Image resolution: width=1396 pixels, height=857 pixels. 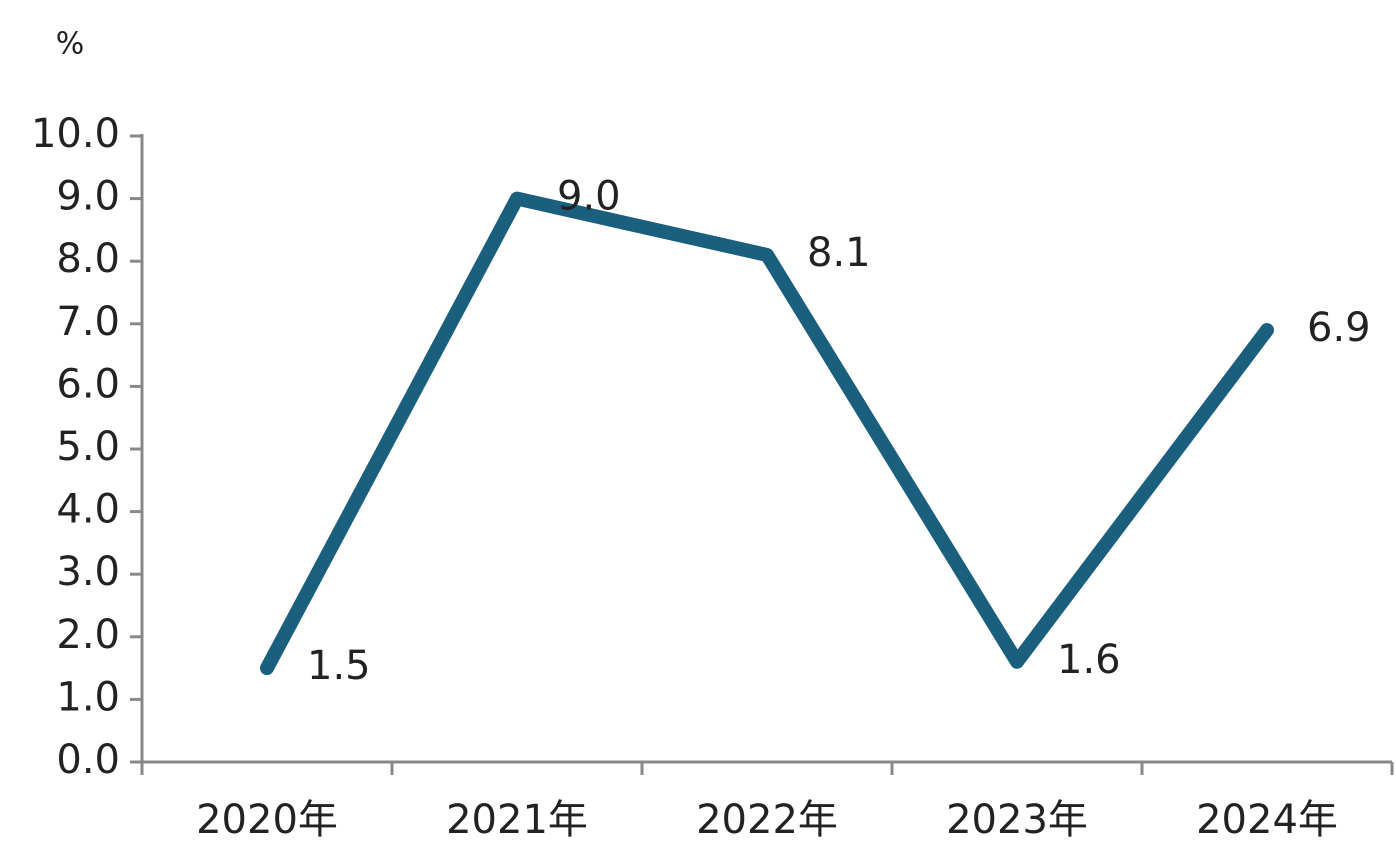 I want to click on y-tick-label: 9.0, so click(x=88, y=197).